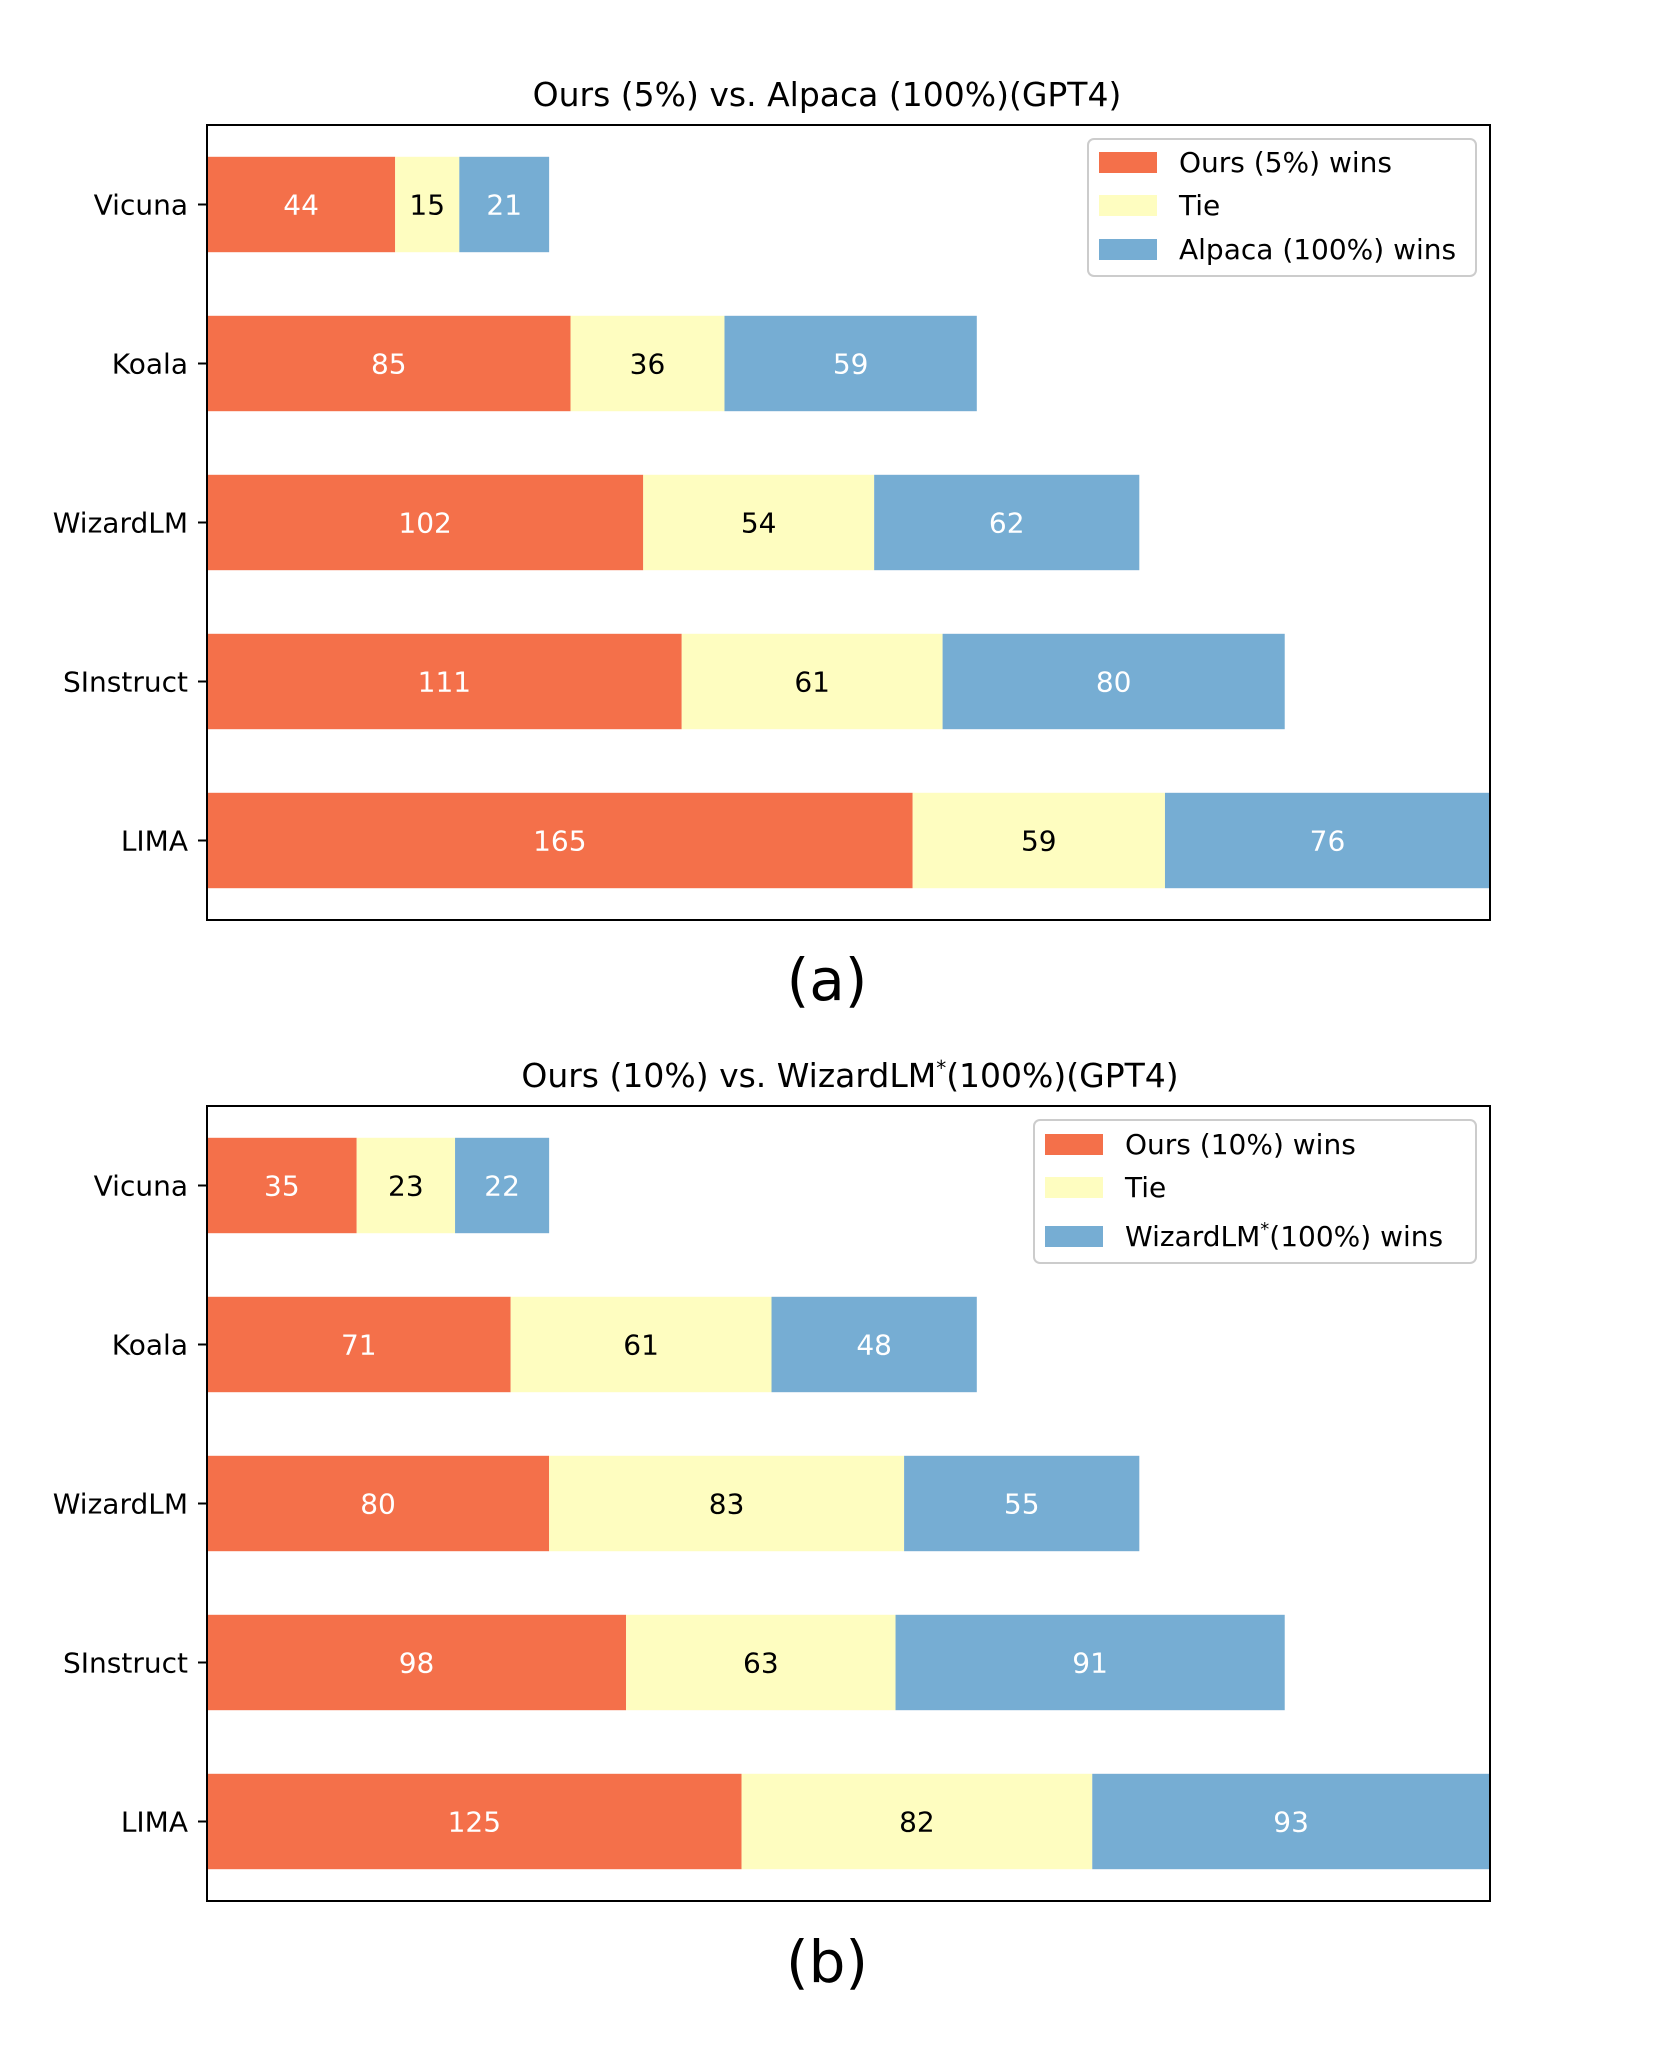 This screenshot has height=2048, width=1663. What do you see at coordinates (827, 94) in the screenshot?
I see `chart-title-a: Ours (5%) vs. Alpaca (100%)(GPT4)` at bounding box center [827, 94].